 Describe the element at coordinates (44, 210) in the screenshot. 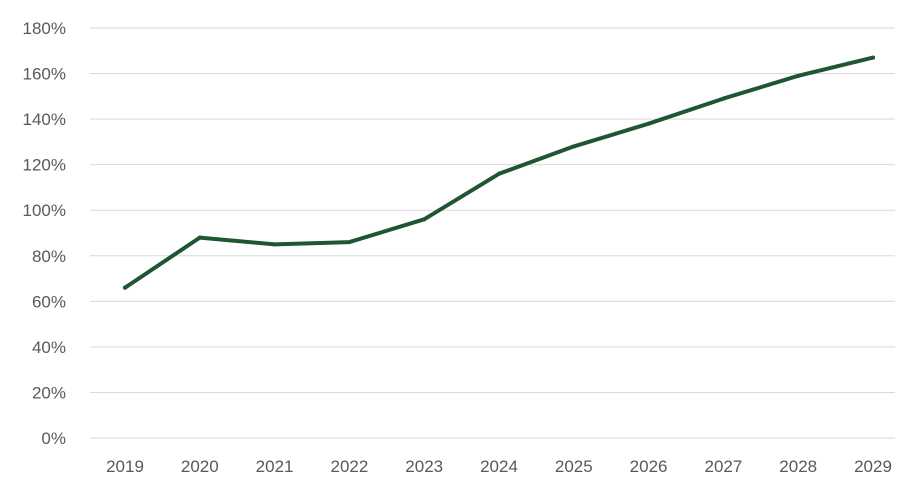

I see `y-tick-label: 100%` at that location.